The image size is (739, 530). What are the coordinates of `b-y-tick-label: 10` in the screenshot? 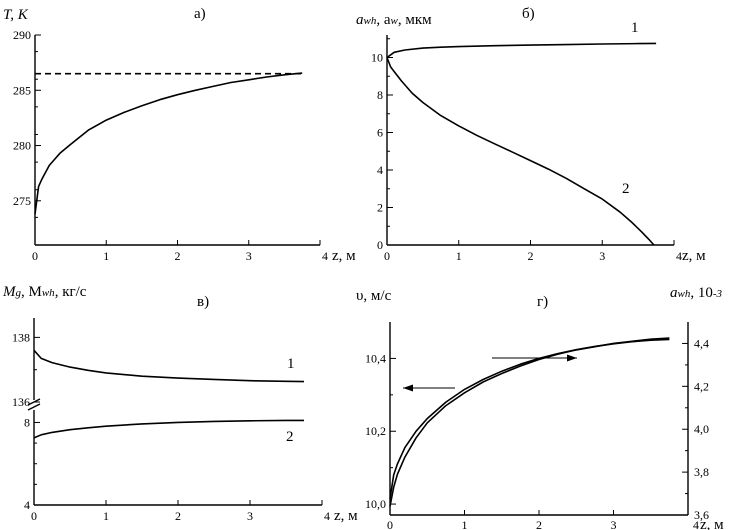 It's located at (377, 58).